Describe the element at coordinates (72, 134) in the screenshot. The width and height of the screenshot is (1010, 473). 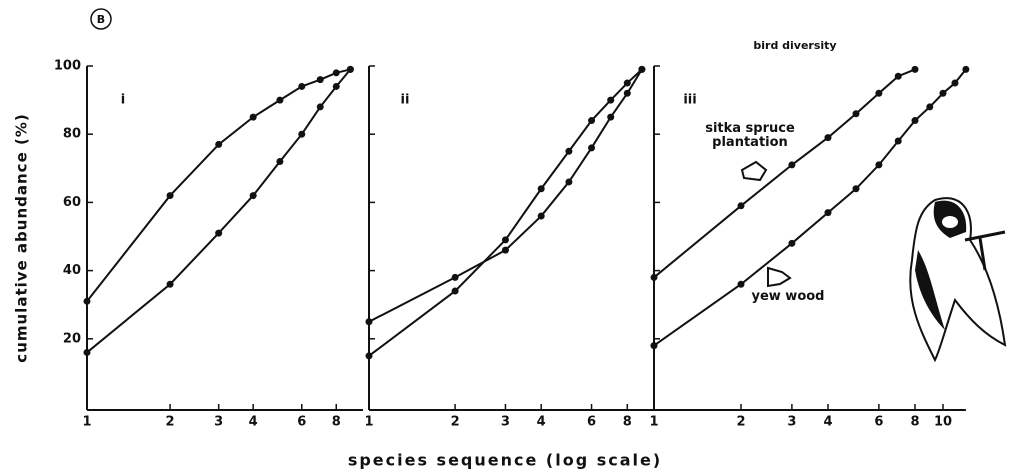
I see `y-tick-label: 80` at that location.